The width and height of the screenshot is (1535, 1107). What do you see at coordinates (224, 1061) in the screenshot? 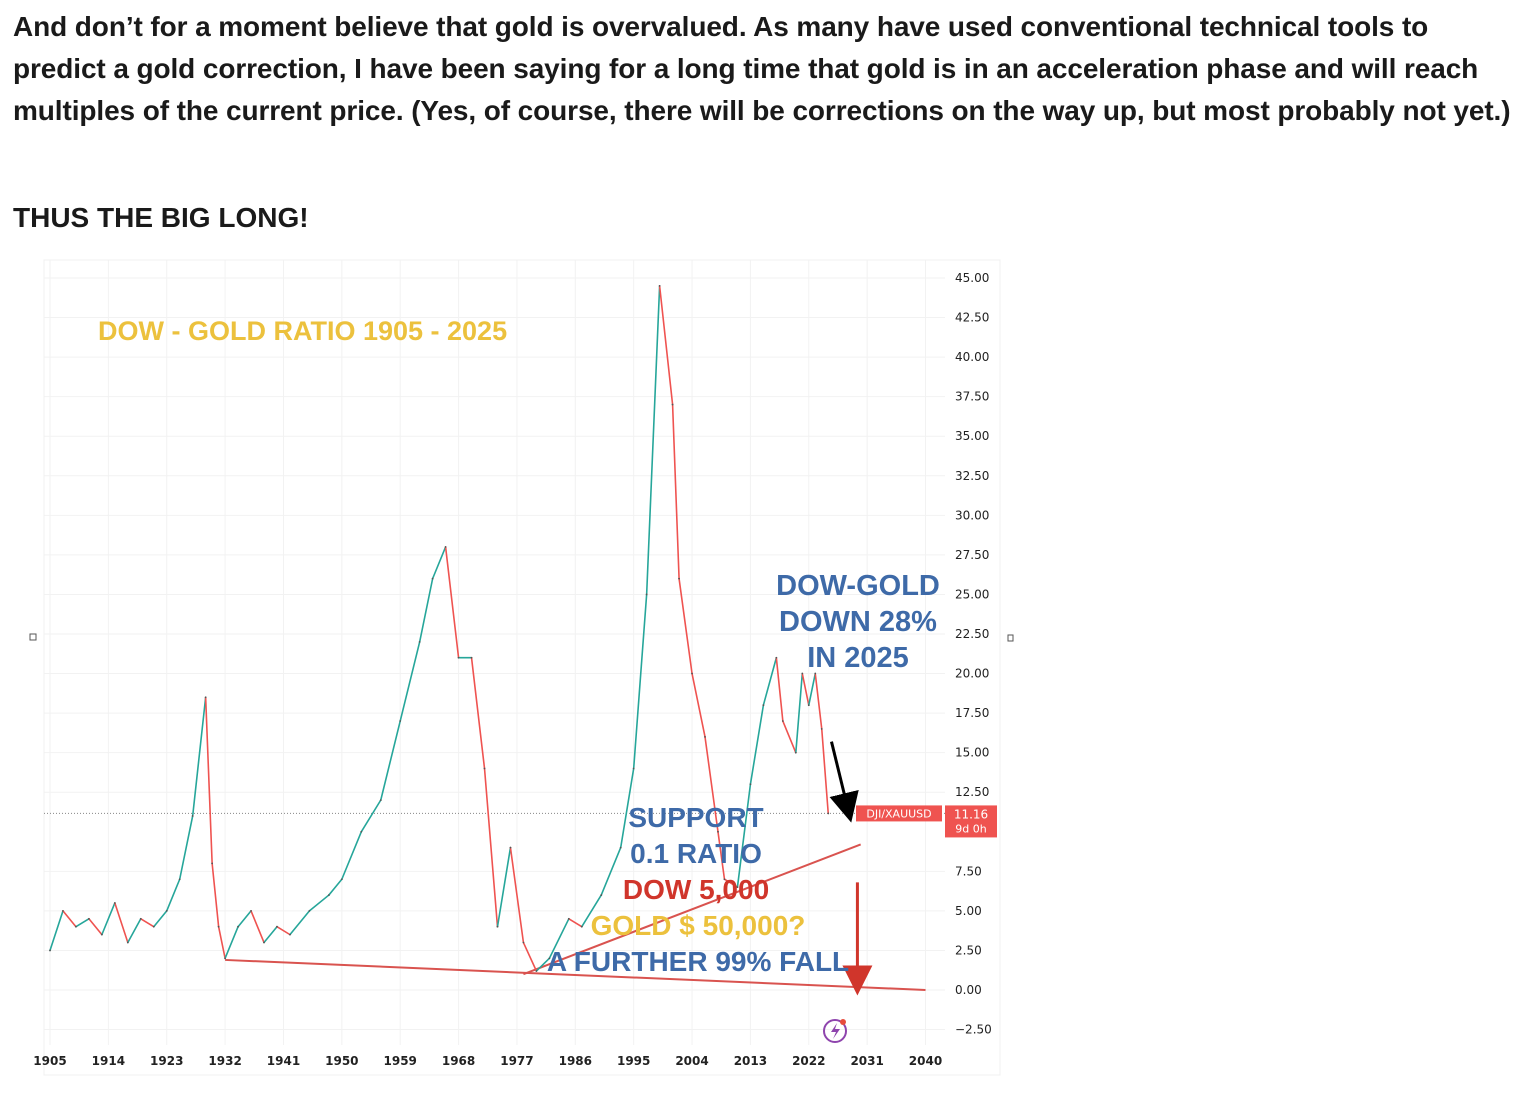
I see `x-tick-label: 1932` at bounding box center [224, 1061].